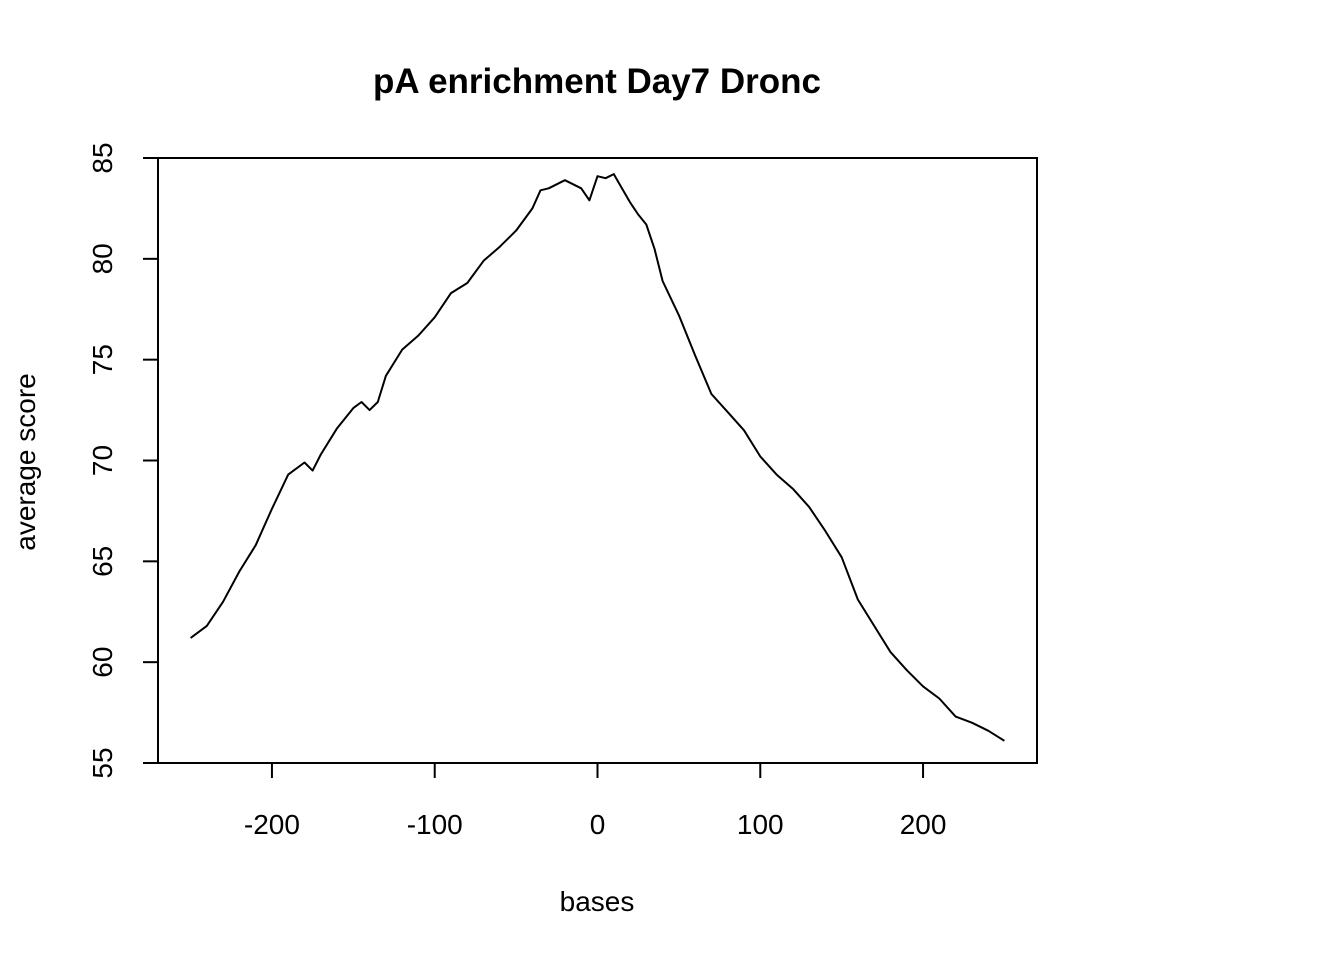 This screenshot has height=960, width=1344. Describe the element at coordinates (435, 824) in the screenshot. I see `x-tick-label: -100` at that location.